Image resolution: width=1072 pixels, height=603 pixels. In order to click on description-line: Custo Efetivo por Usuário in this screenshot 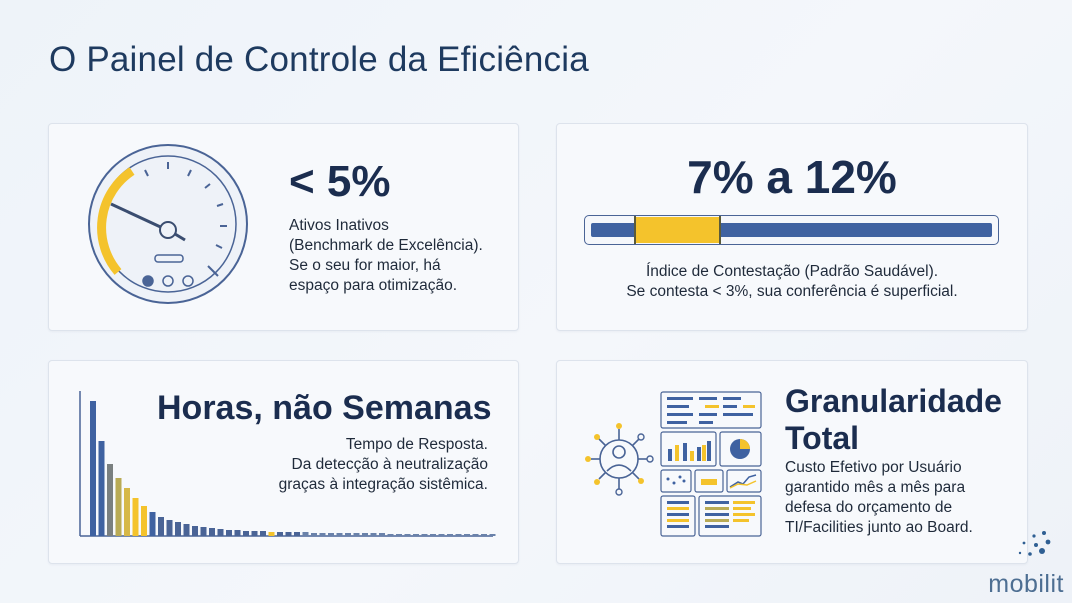, I will do `click(873, 467)`.